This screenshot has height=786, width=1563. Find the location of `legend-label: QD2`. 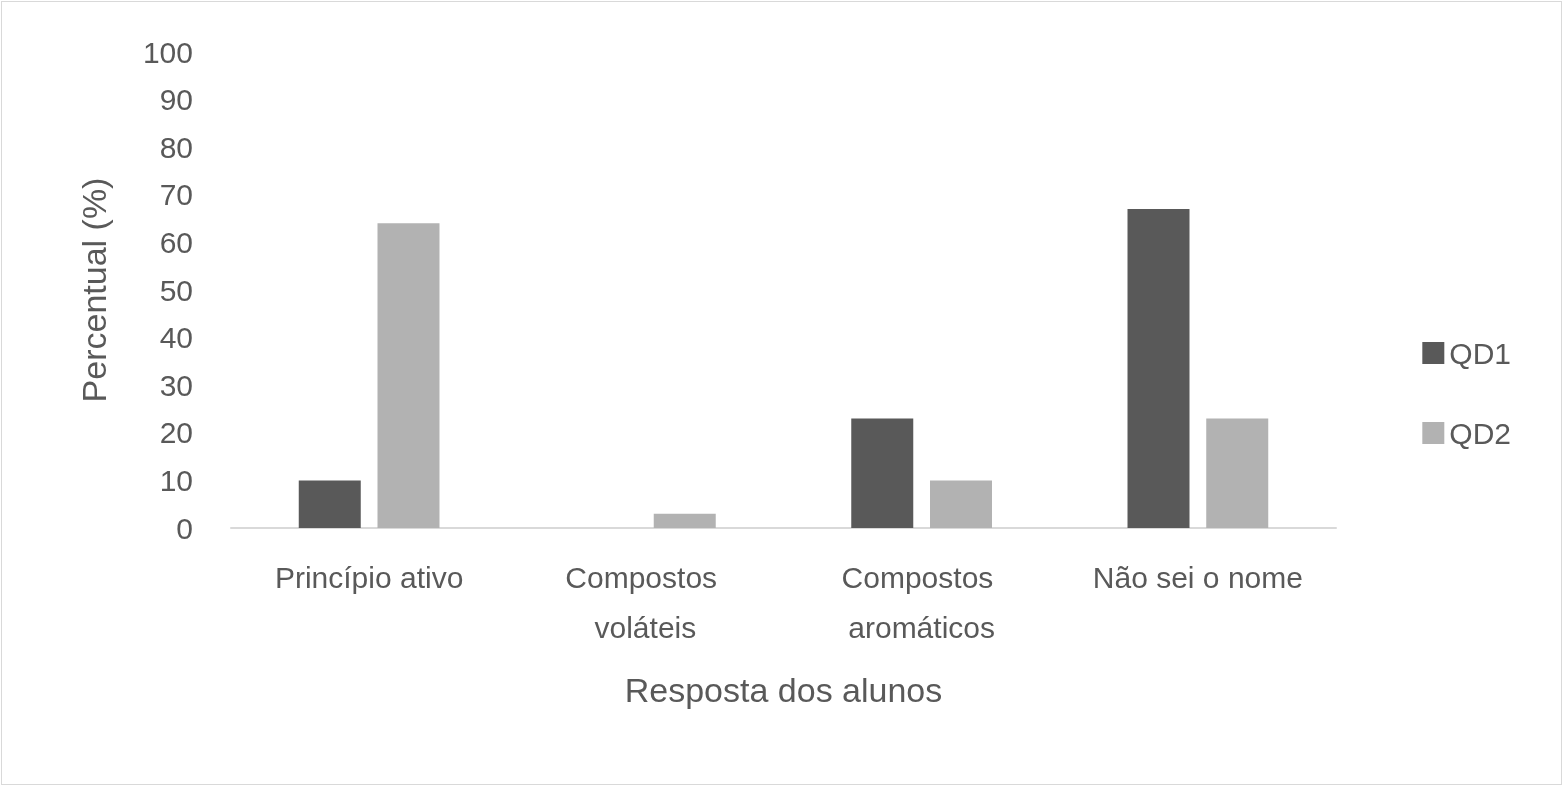

legend-label: QD2 is located at coordinates (1480, 433).